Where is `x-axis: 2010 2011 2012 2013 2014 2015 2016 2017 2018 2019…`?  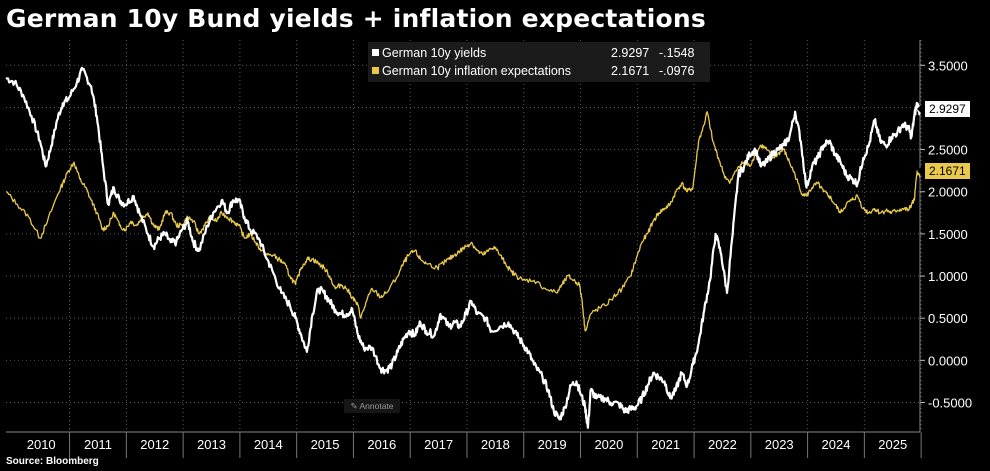 x-axis: 2010 2011 2012 2013 2014 2015 2016 2017 2018 2019… is located at coordinates (464, 444).